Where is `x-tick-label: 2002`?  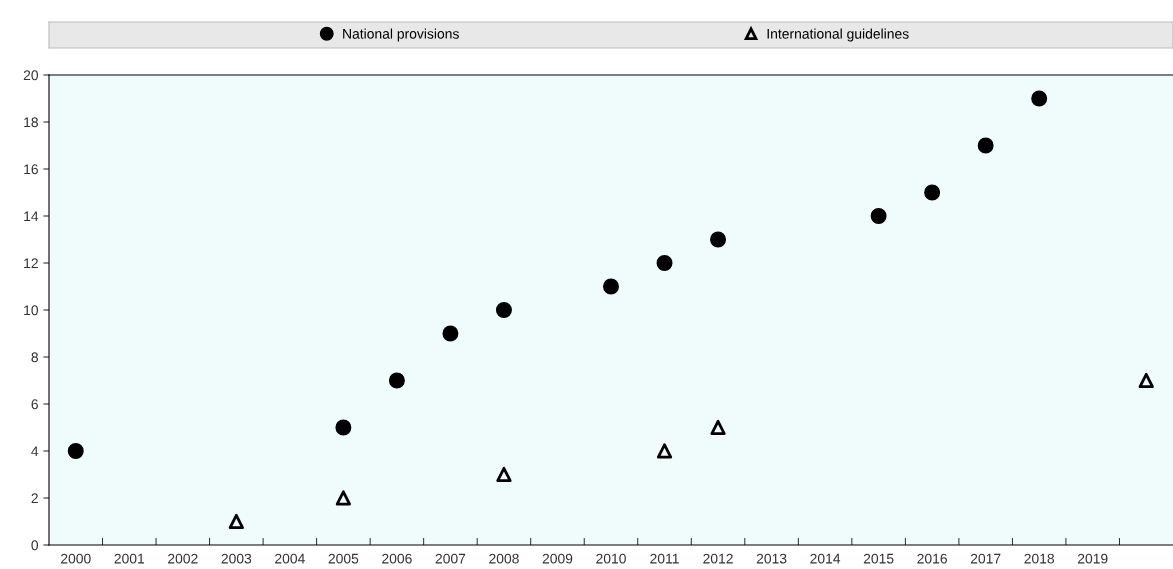
x-tick-label: 2002 is located at coordinates (183, 558).